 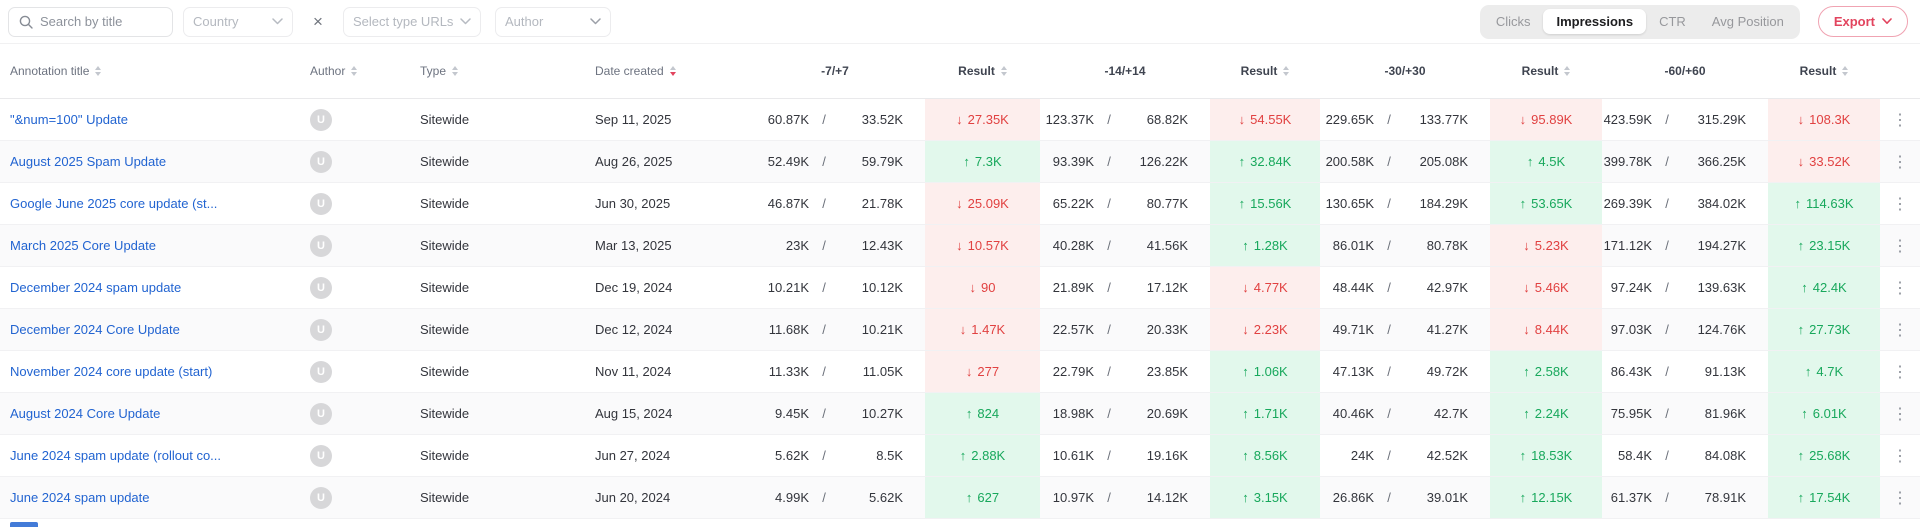 What do you see at coordinates (96, 287) in the screenshot?
I see `annotation-title-link: December 2024 spam update` at bounding box center [96, 287].